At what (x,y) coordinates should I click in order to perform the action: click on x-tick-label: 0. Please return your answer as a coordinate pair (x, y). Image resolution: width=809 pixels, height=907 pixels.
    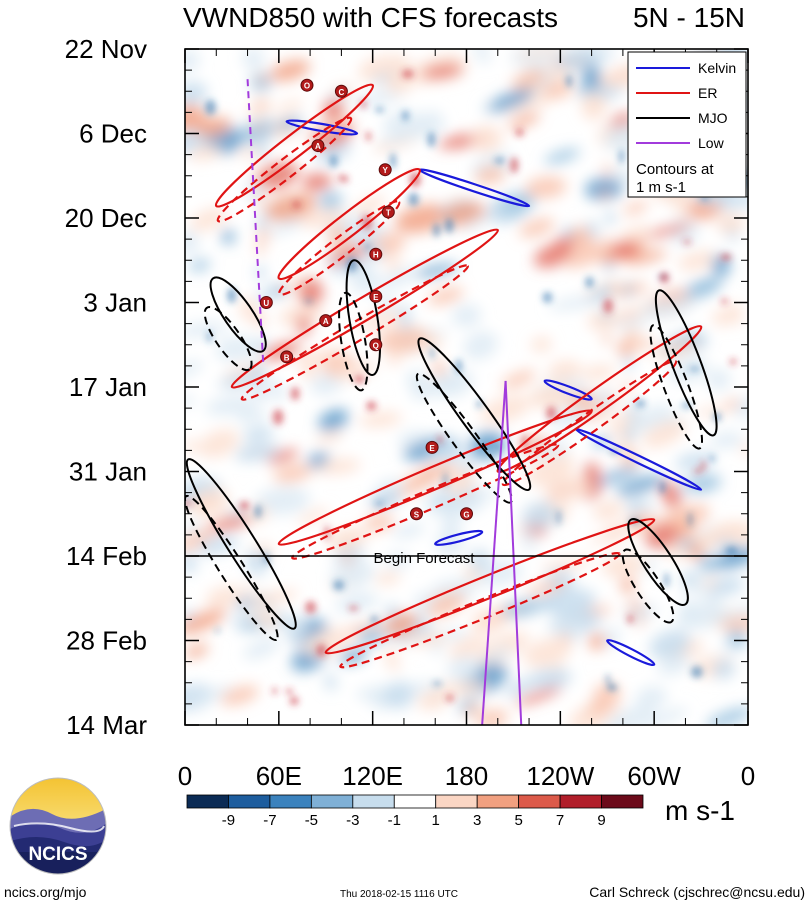
    Looking at the image, I should click on (185, 776).